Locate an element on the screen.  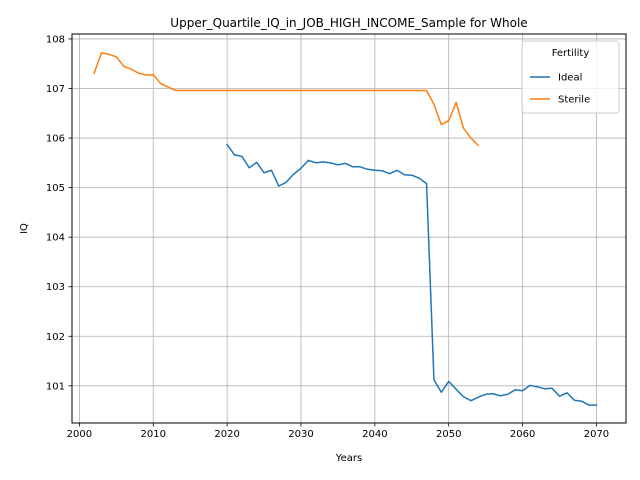
legend-box is located at coordinates (570, 77).